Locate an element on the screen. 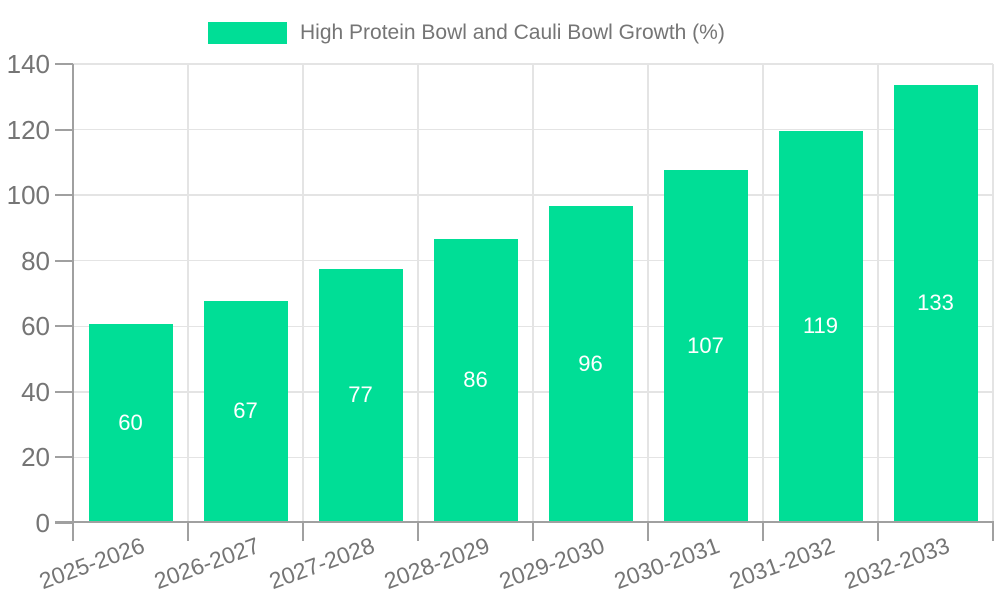 This screenshot has height=600, width=1000. bar: 60 is located at coordinates (130, 422).